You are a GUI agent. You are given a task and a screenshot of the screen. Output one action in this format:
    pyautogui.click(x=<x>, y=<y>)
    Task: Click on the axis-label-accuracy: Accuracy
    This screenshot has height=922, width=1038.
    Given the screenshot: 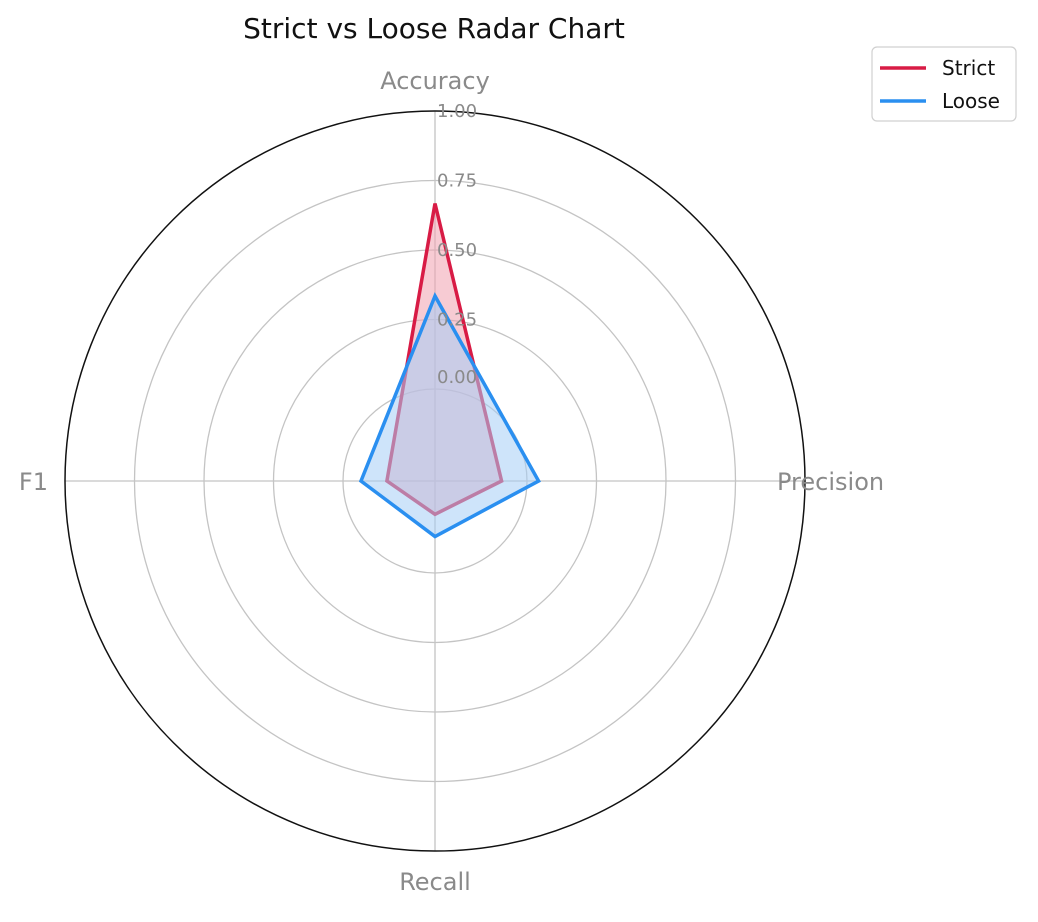 What is the action you would take?
    pyautogui.click(x=435, y=81)
    